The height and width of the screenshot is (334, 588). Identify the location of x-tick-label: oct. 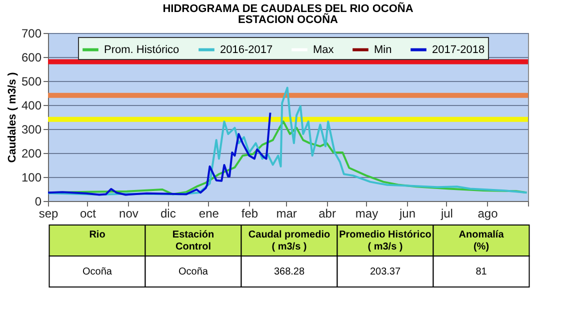
(88, 213).